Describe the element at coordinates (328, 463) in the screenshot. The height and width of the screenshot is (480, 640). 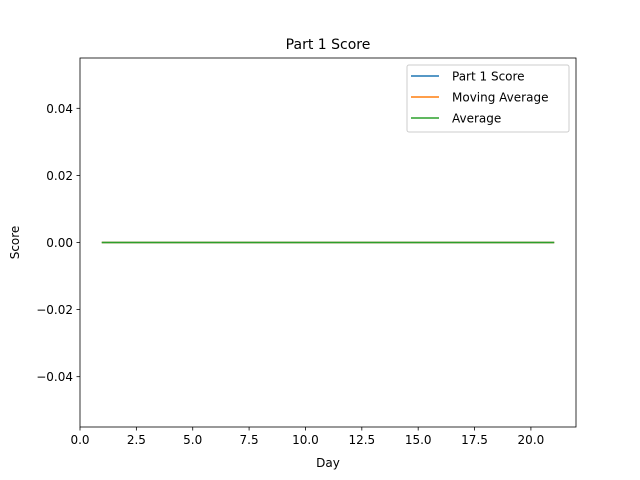
I see `x-axis-label: Day` at that location.